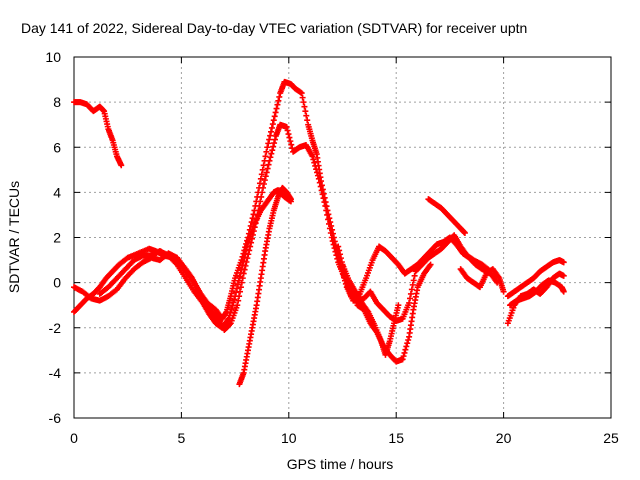 This screenshot has height=480, width=640. I want to click on y-tick-label: -2, so click(55, 328).